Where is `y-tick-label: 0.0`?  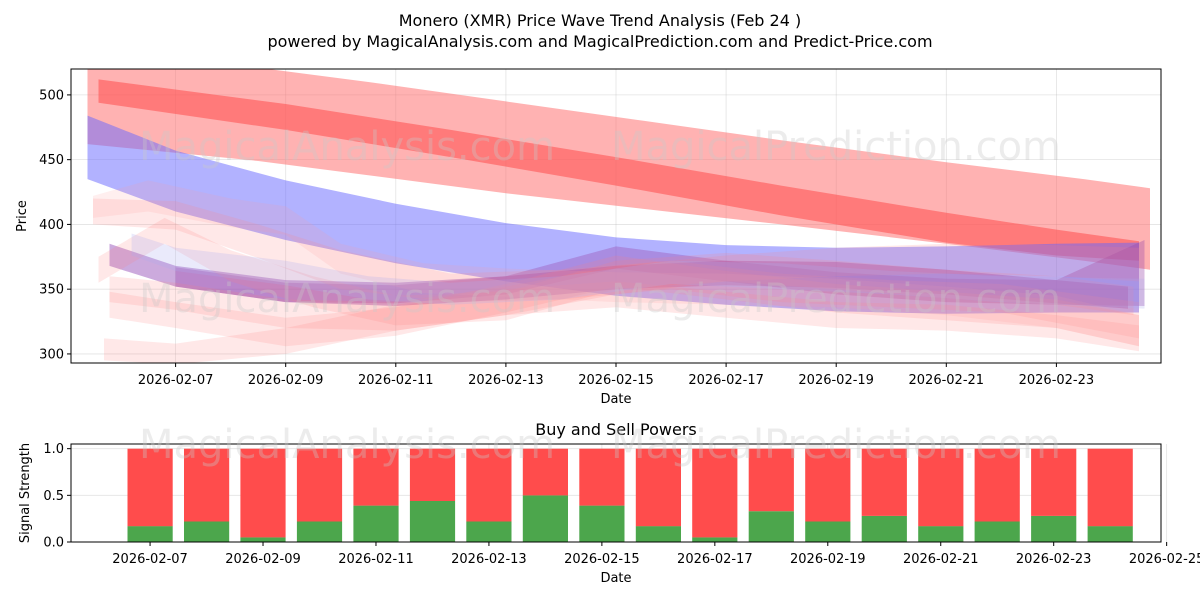 y-tick-label: 0.0 is located at coordinates (53, 543).